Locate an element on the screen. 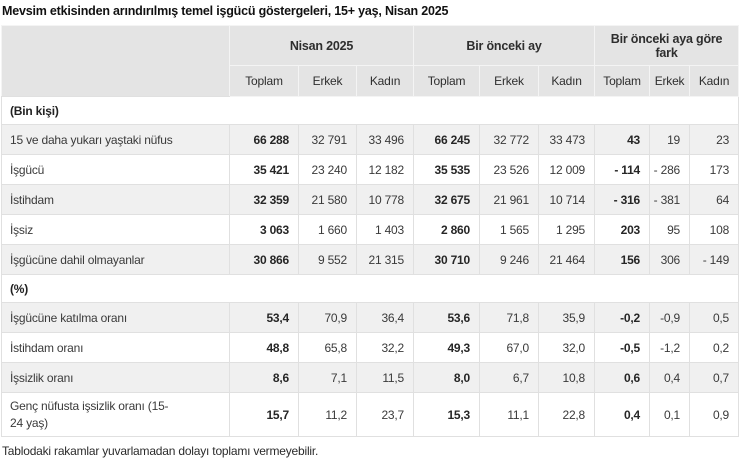 Image resolution: width=750 pixels, height=459 pixels. cell: 9 246 is located at coordinates (509, 259).